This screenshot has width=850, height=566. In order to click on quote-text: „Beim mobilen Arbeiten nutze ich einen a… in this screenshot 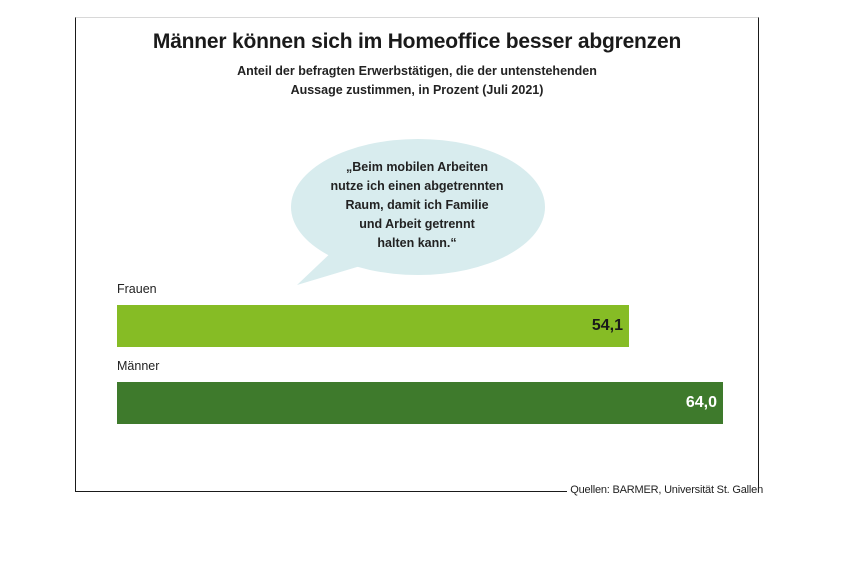, I will do `click(417, 205)`.